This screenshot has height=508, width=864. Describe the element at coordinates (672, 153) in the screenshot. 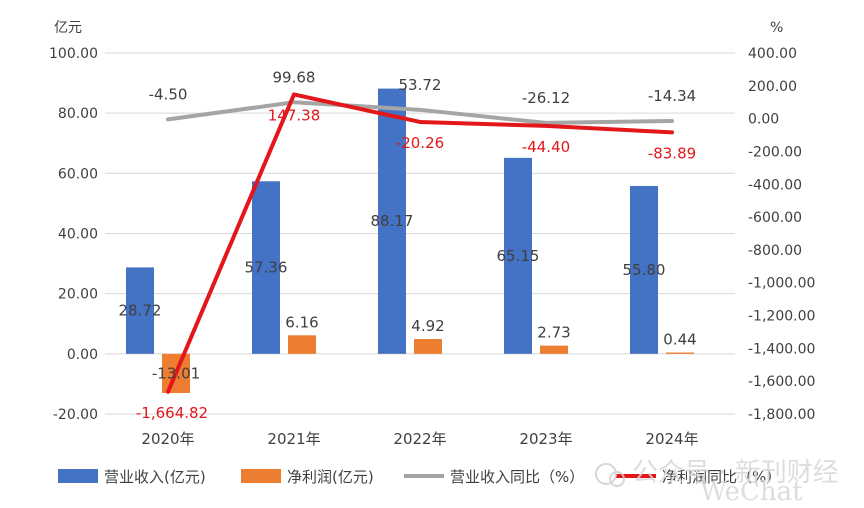

I see `data-label-net-profit-yoy: -83.89` at that location.